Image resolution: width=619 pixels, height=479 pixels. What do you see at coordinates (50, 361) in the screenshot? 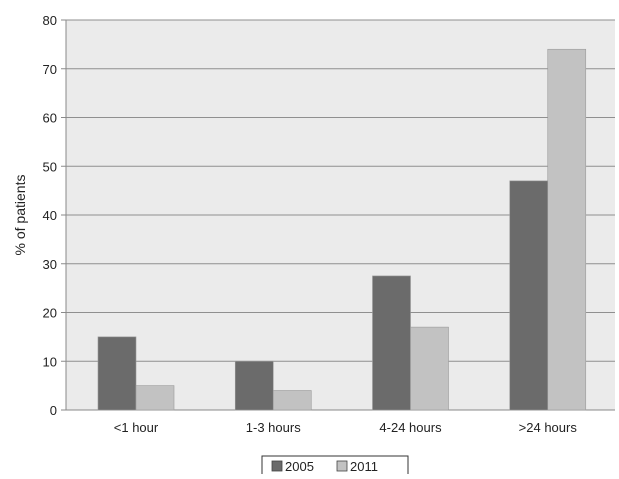
I see `y-tick-label: 10` at bounding box center [50, 361].